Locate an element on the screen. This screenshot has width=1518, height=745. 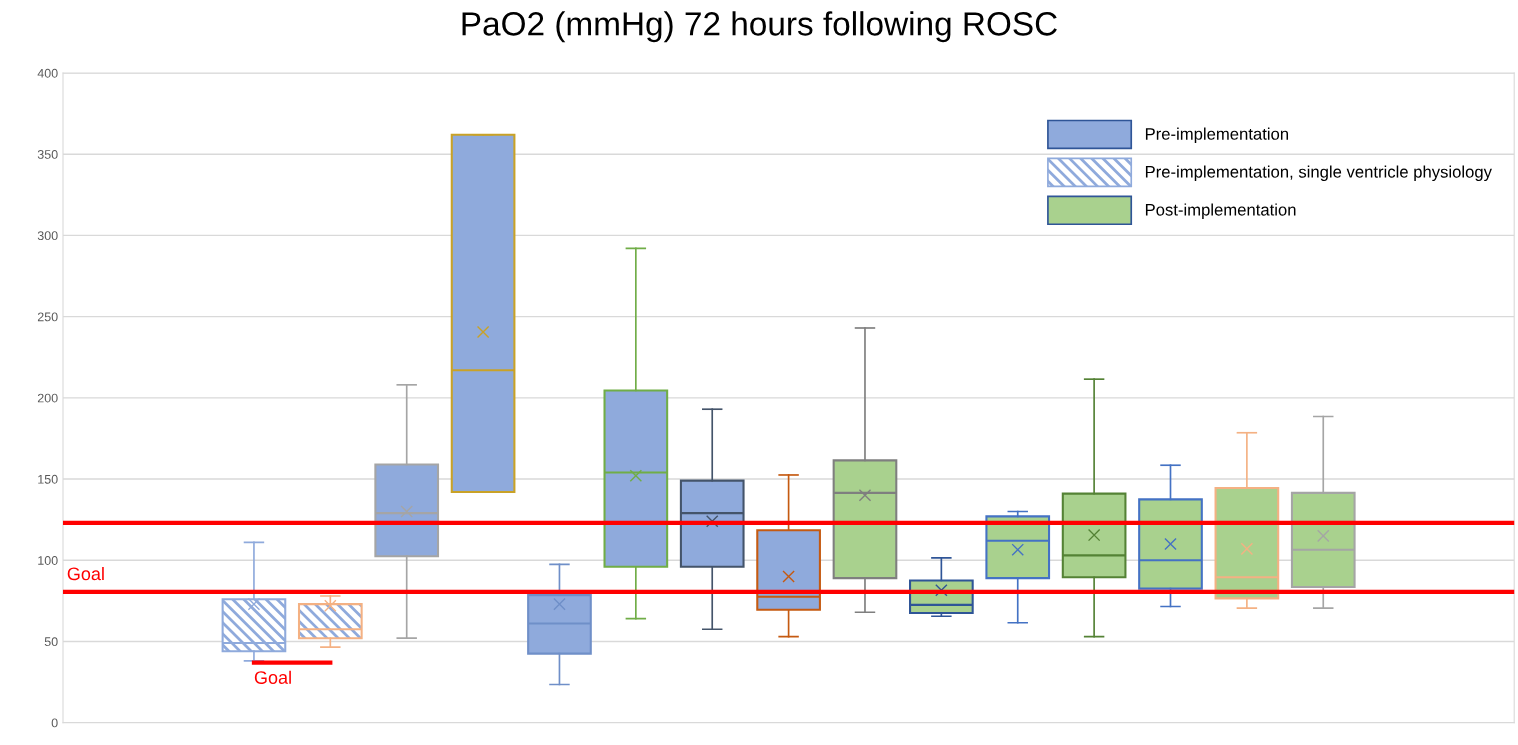
chart-title: PaO2 (mmHg) 72 hours following ROSC is located at coordinates (759, 27).